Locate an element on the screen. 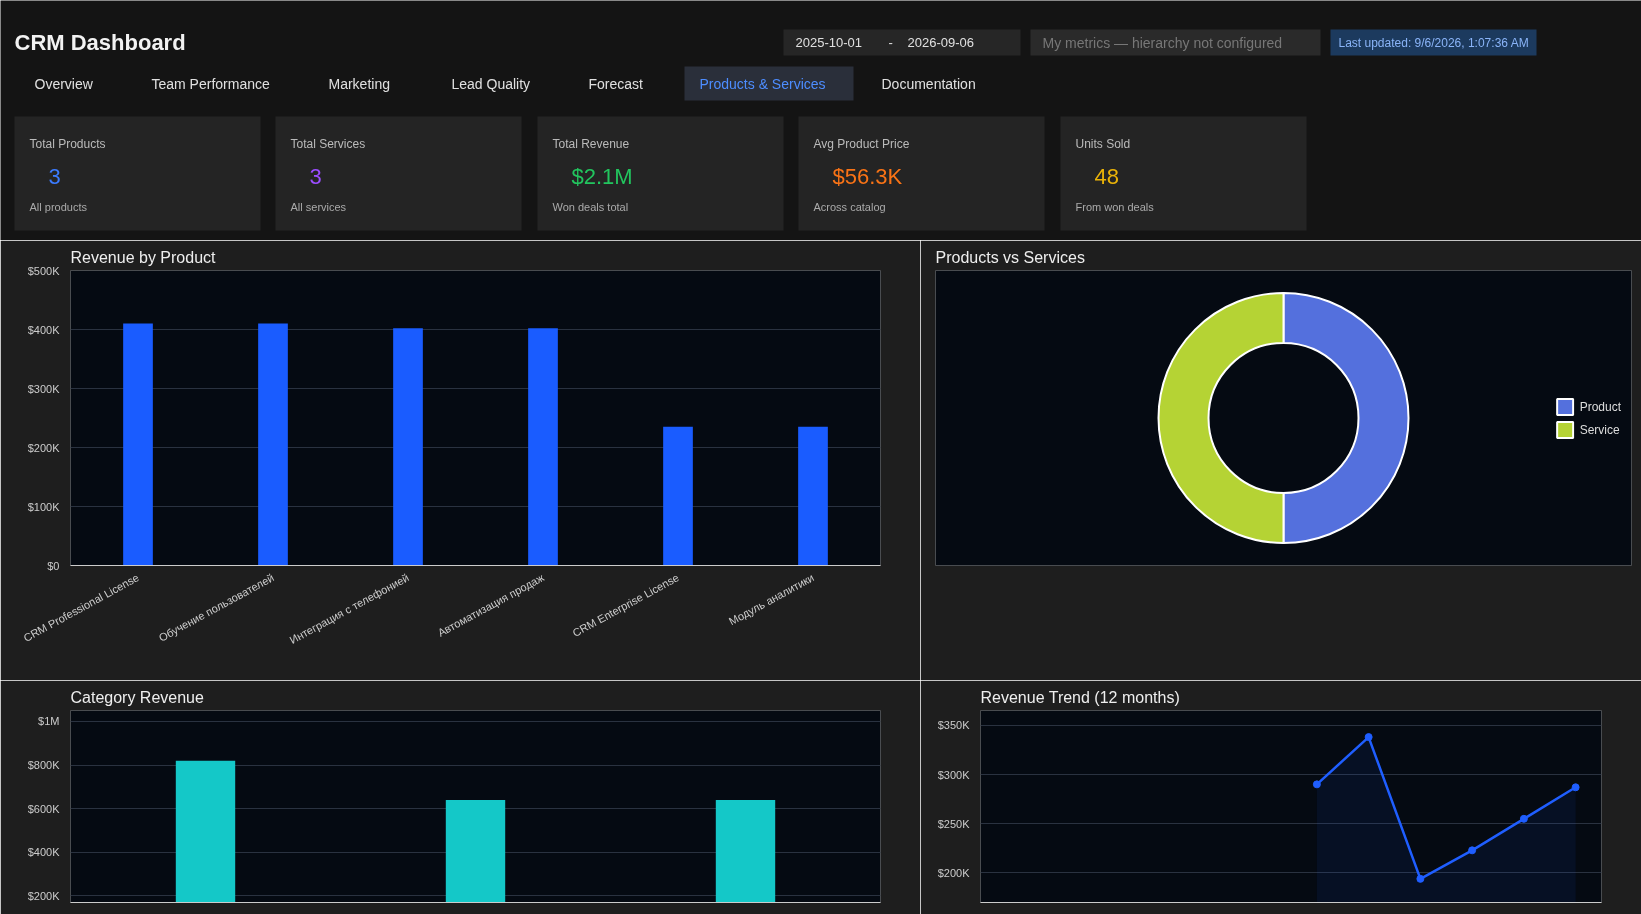  text: Marketing is located at coordinates (359, 83).